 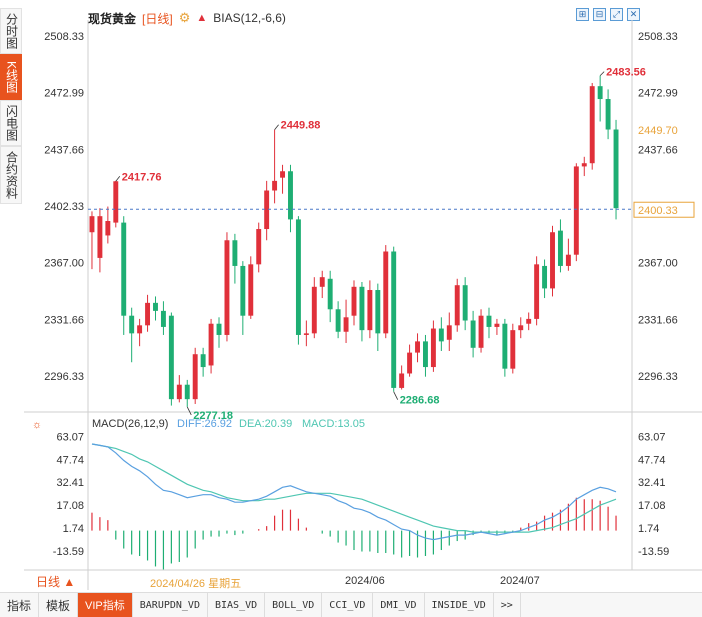 What do you see at coordinates (11, 77) in the screenshot?
I see `side-tab-kline: K线图` at bounding box center [11, 77].